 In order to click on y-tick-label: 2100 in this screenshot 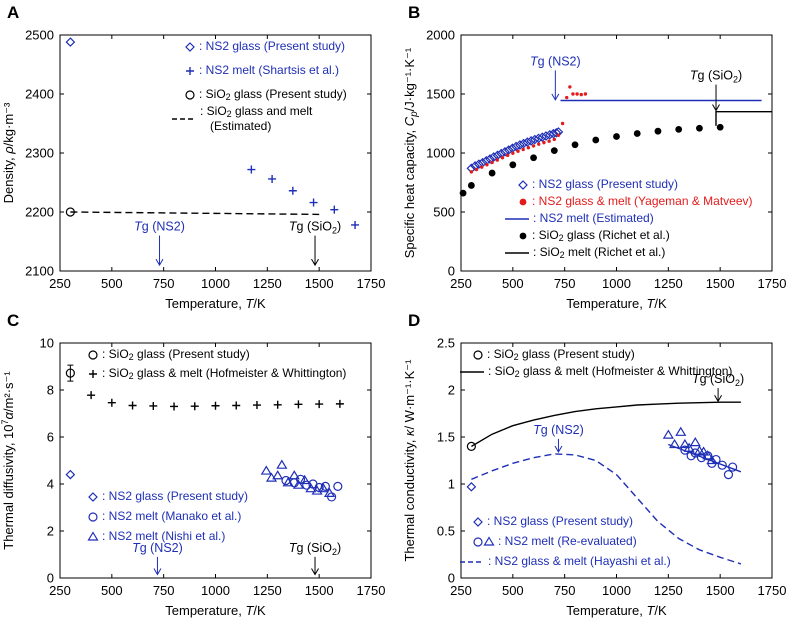, I will do `click(39, 271)`.